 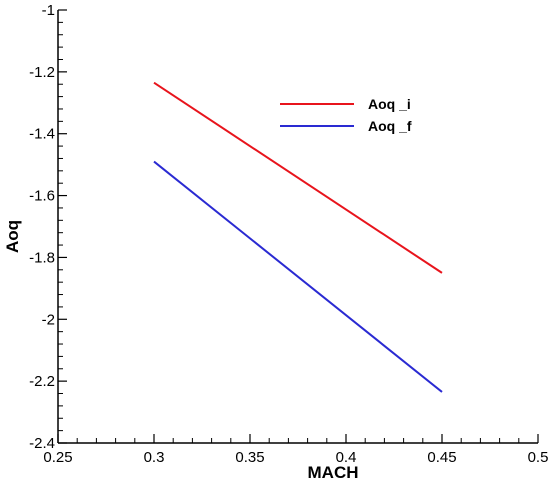 What do you see at coordinates (48, 319) in the screenshot?
I see `y-tick-label: -2` at bounding box center [48, 319].